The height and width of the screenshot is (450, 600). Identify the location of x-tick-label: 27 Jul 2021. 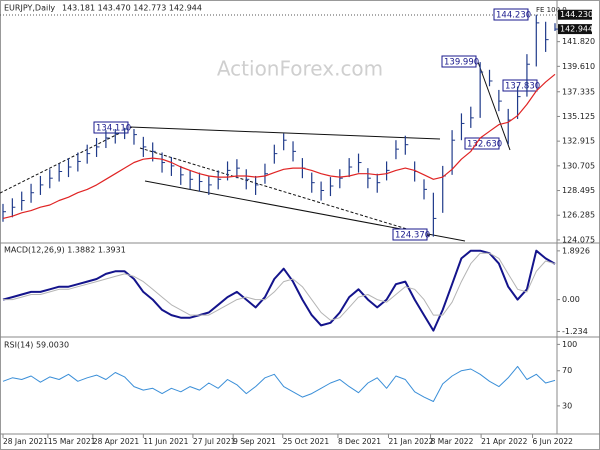
(214, 441).